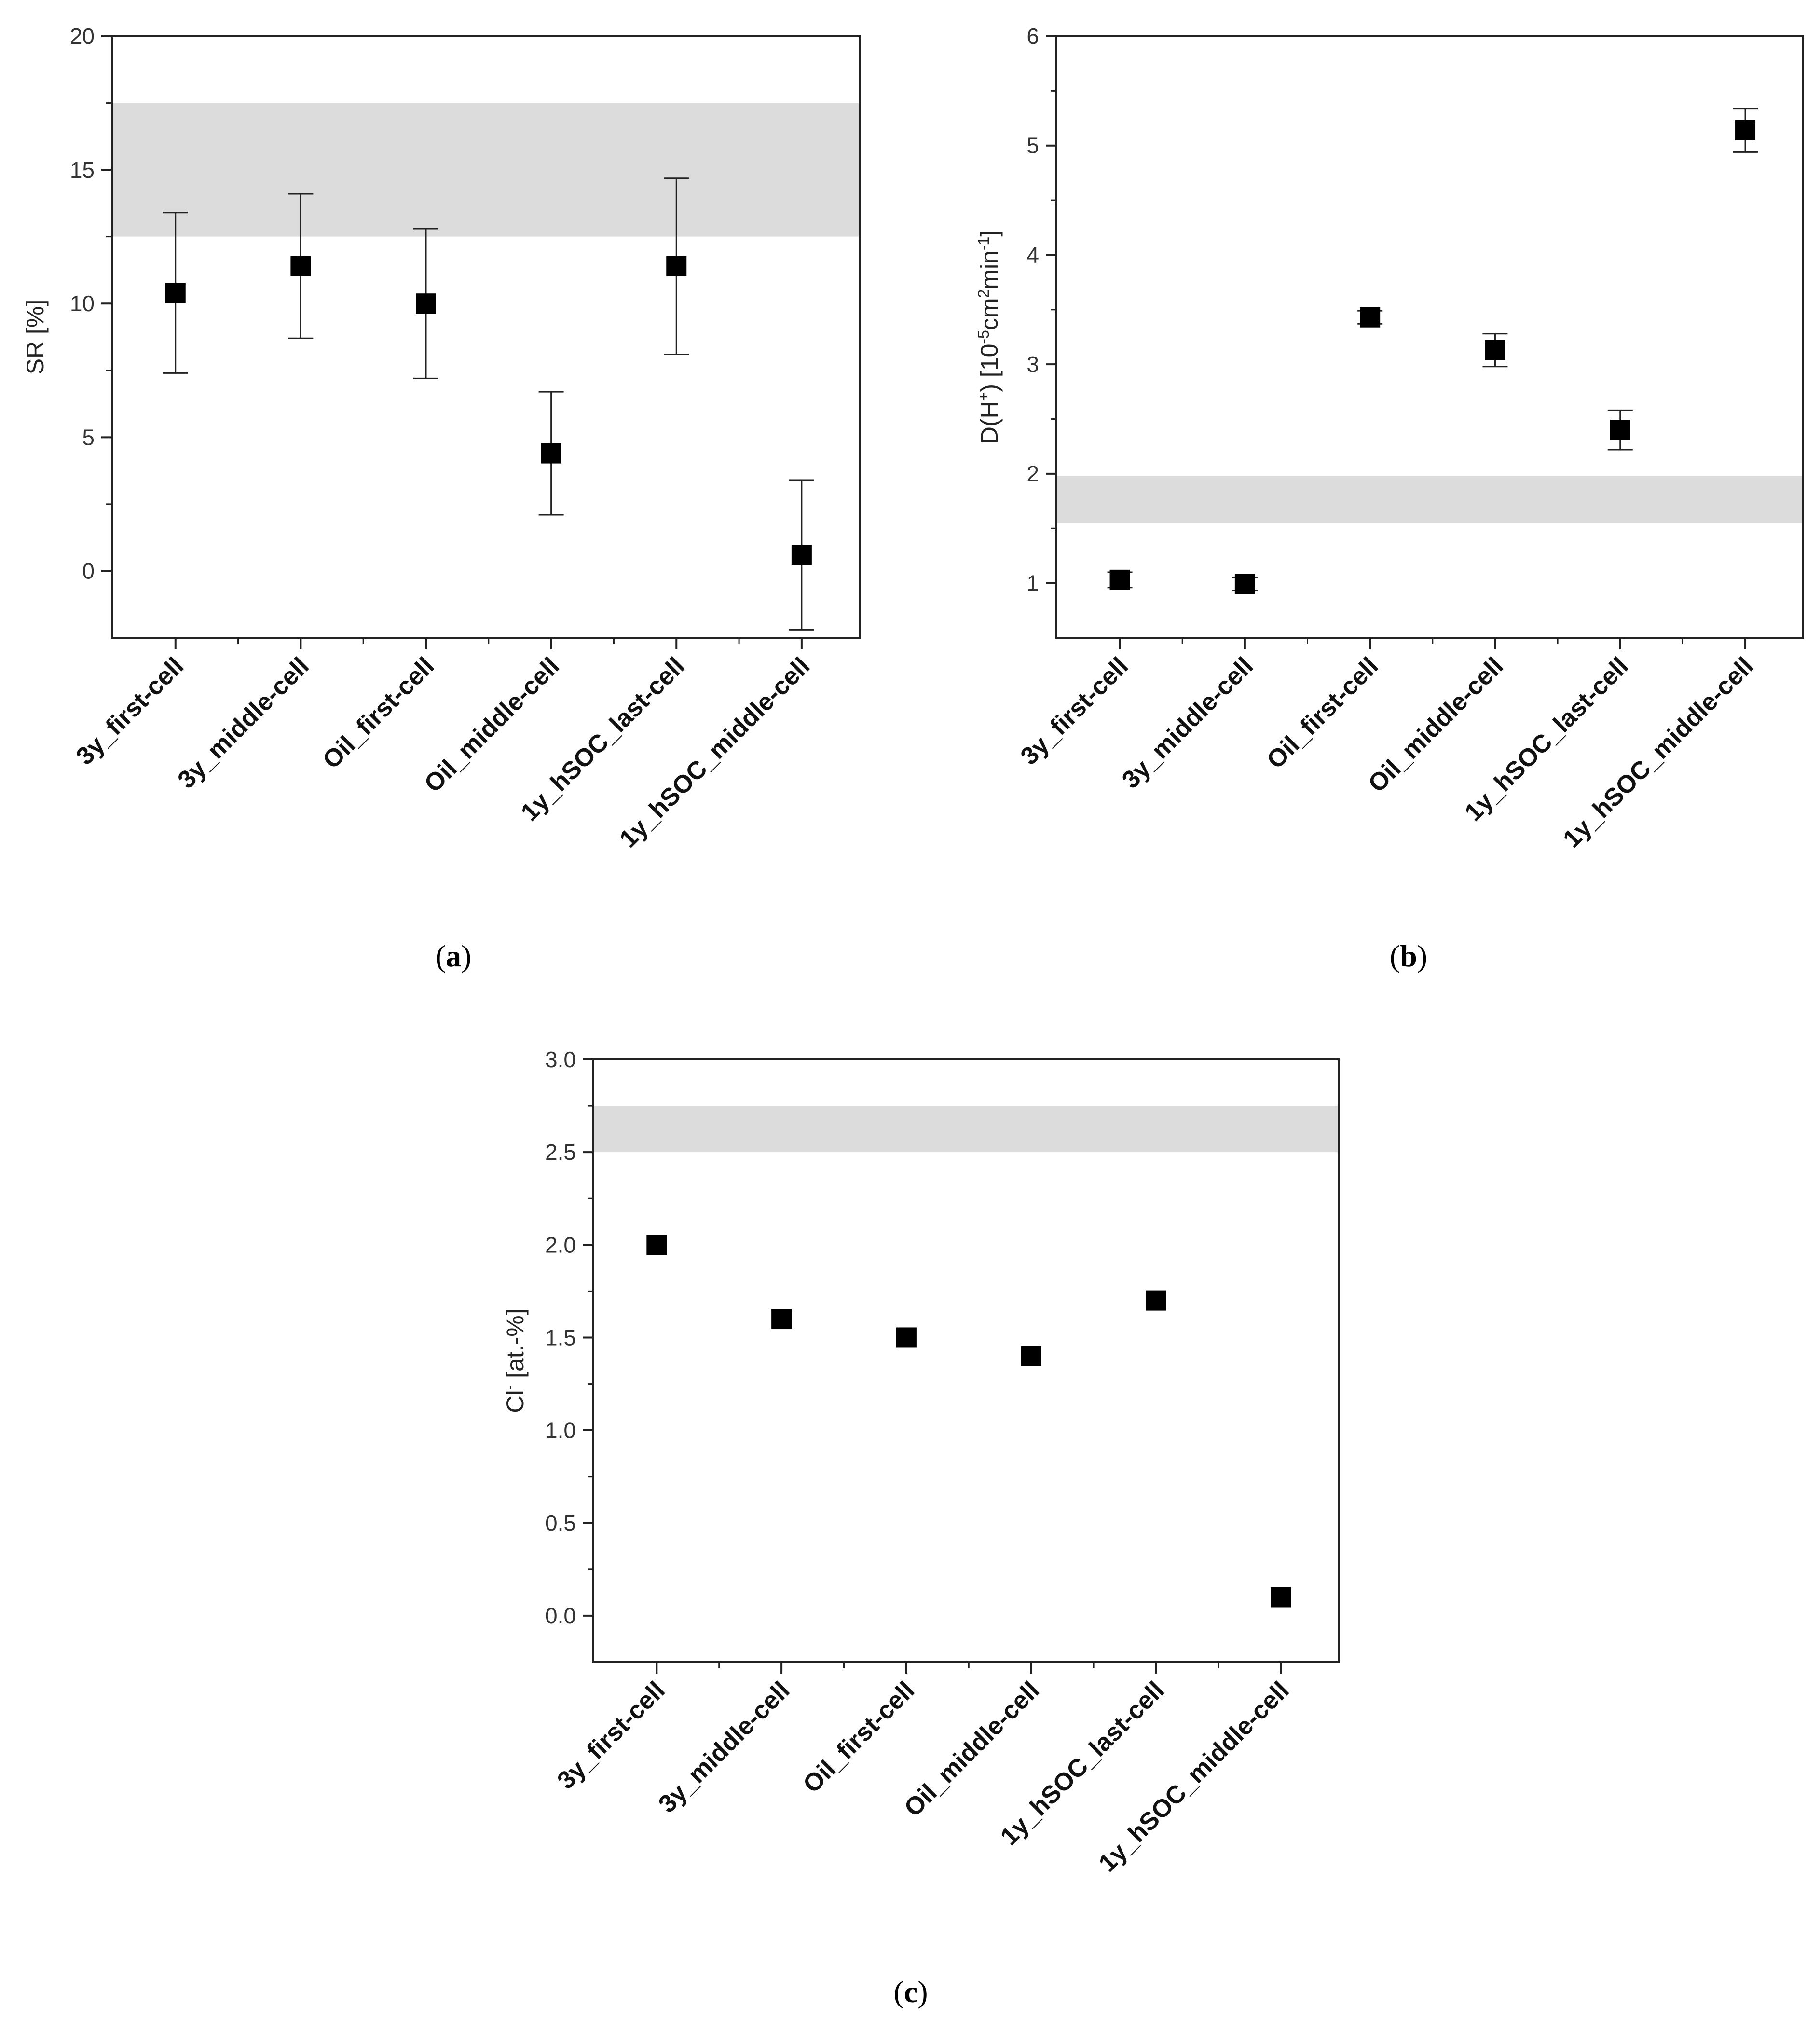  What do you see at coordinates (83, 303) in the screenshot?
I see `panel-a-ytick-label: 10` at bounding box center [83, 303].